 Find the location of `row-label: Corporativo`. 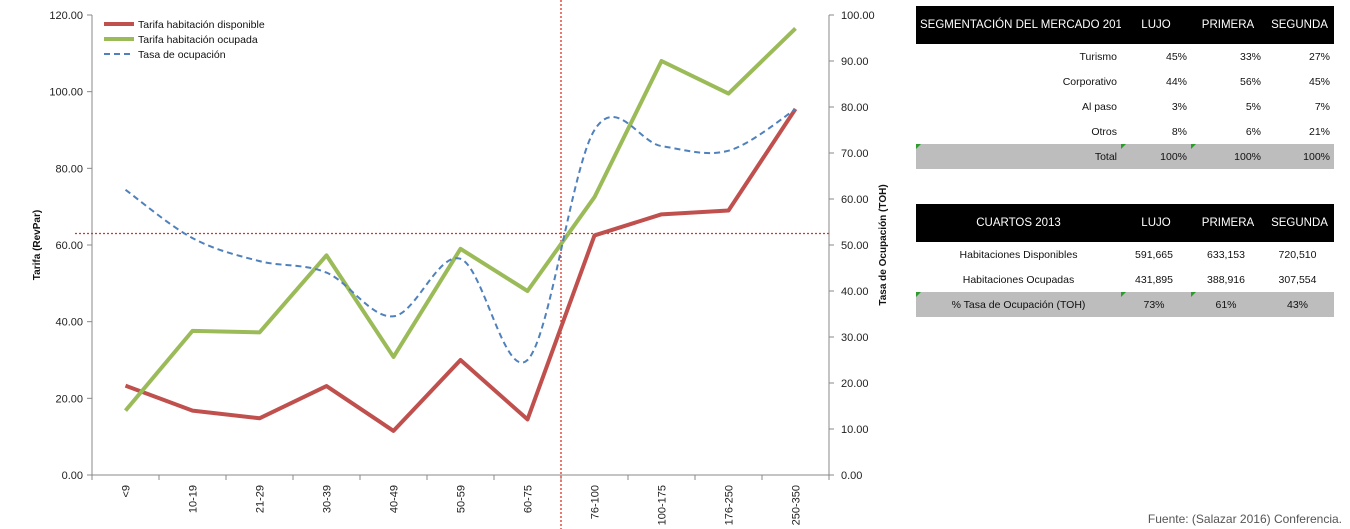

row-label: Corporativo is located at coordinates (1089, 81).